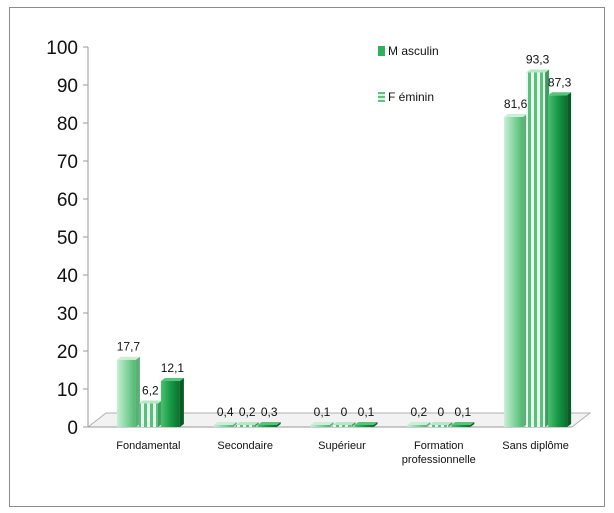  What do you see at coordinates (67, 200) in the screenshot?
I see `y-tick-label: 60` at bounding box center [67, 200].